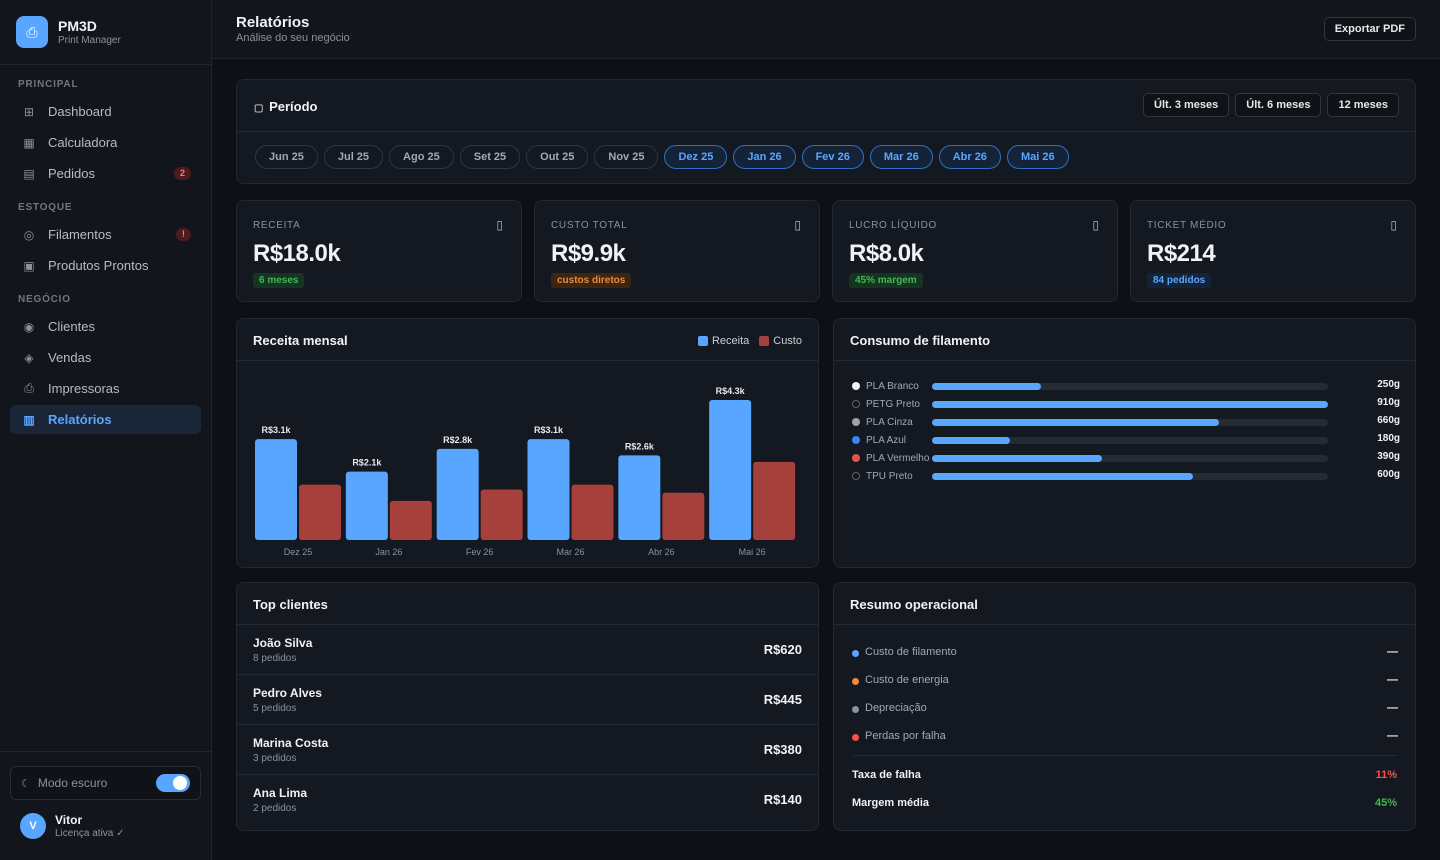 The image size is (1440, 860). I want to click on sidebar-footer: ☾ Modo escuro V Vitor Licença ativa ✓, so click(105, 805).